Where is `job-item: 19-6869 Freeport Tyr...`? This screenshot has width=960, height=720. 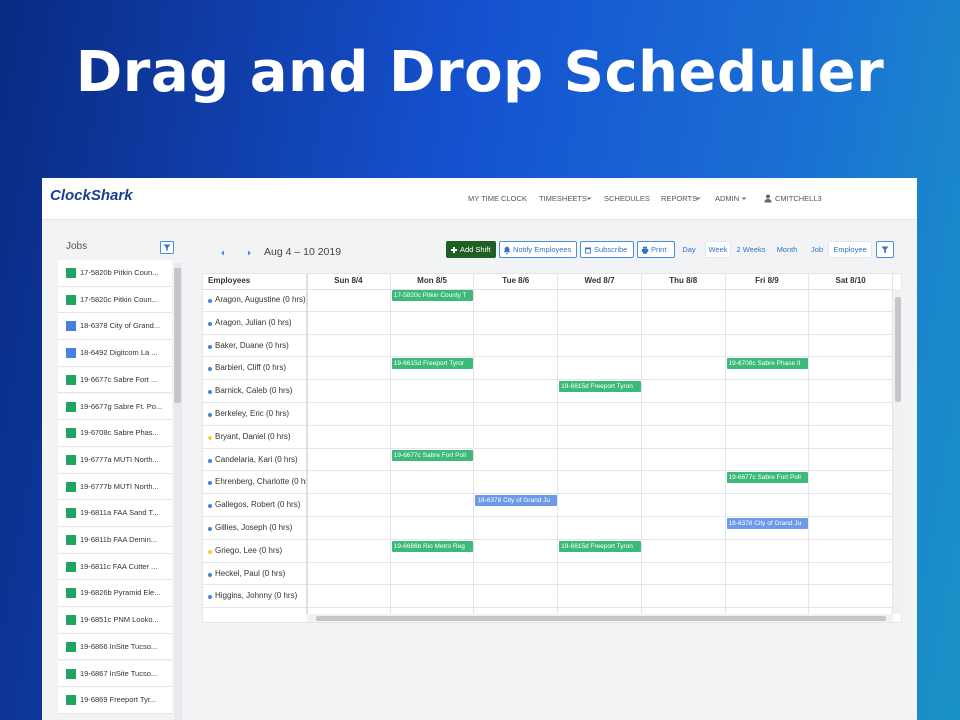 job-item: 19-6869 Freeport Tyr... is located at coordinates (115, 700).